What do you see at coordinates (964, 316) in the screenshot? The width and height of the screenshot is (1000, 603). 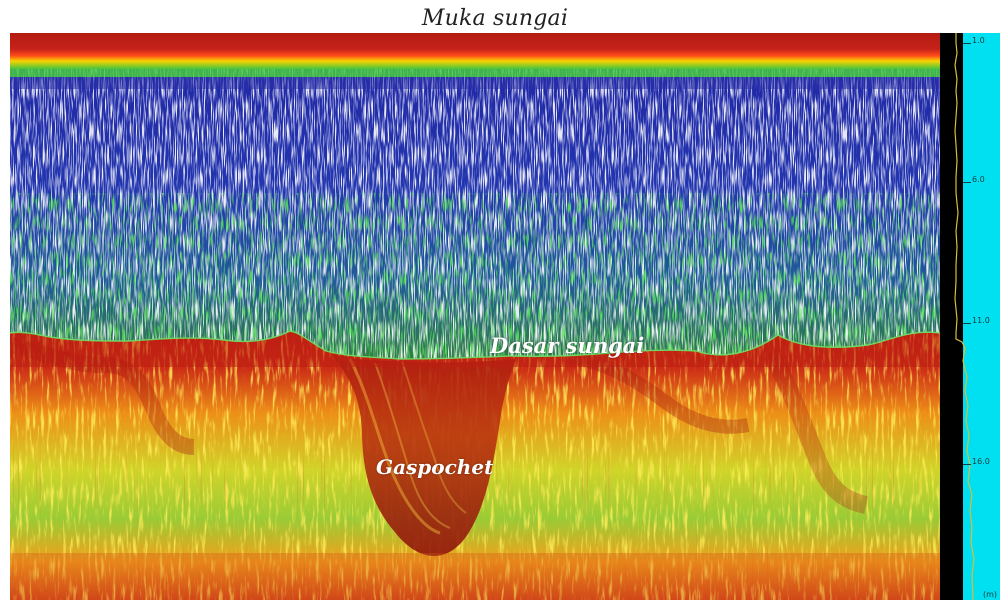 I see `depth-profile-trace` at bounding box center [964, 316].